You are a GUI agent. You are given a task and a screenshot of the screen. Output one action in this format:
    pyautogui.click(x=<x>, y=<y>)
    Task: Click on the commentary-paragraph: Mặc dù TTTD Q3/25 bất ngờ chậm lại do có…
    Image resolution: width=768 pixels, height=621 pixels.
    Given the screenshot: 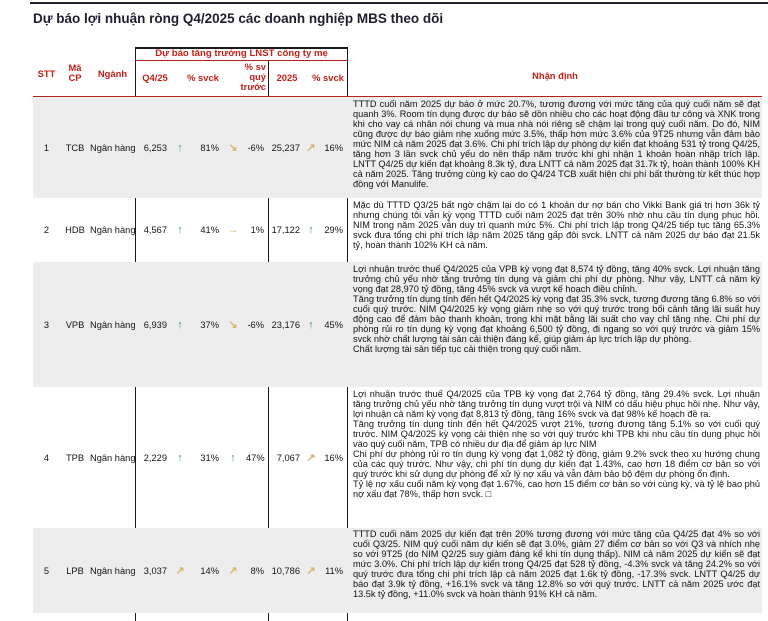 What is the action you would take?
    pyautogui.click(x=556, y=225)
    